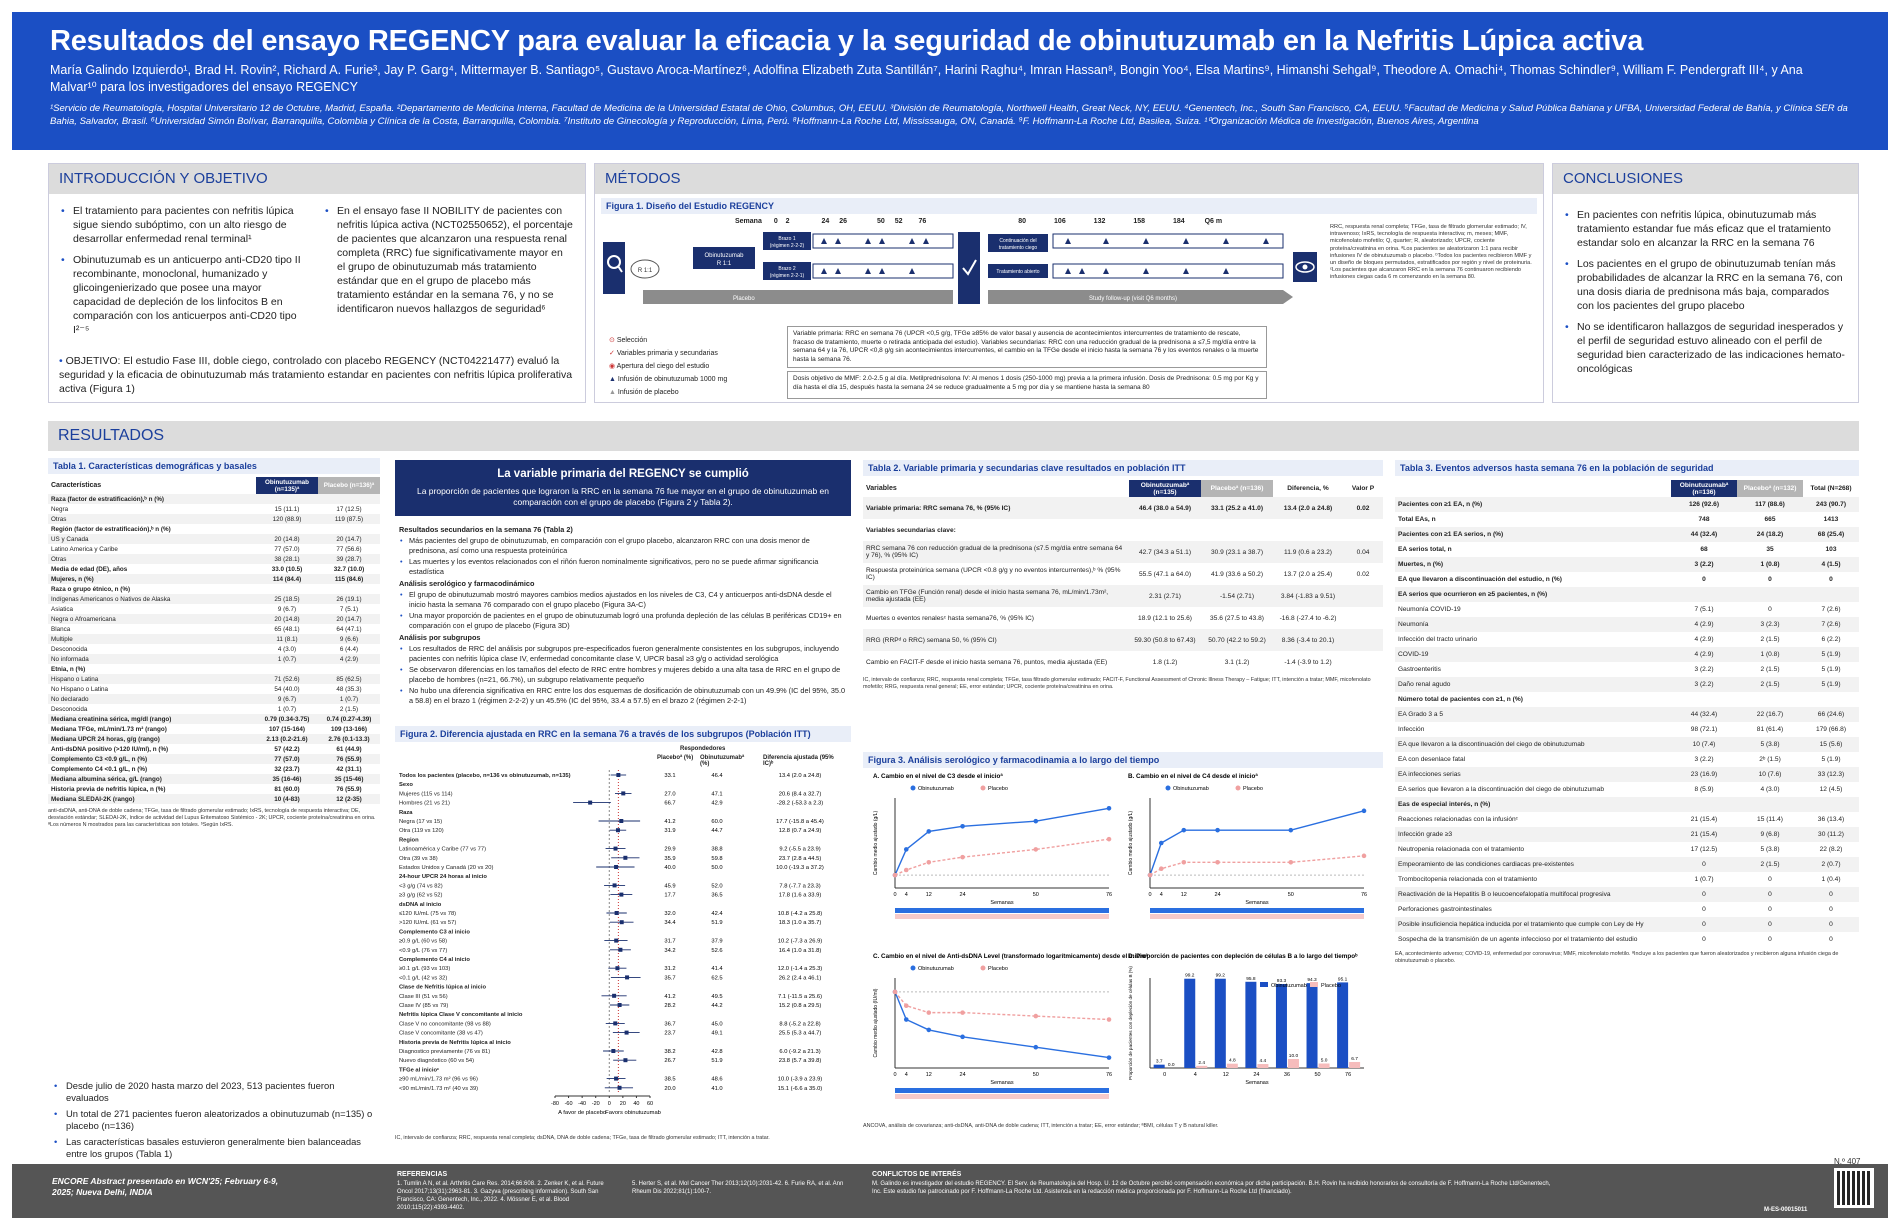 This screenshot has width=1900, height=1221. What do you see at coordinates (1257, 910) in the screenshot?
I see `chart-b-n-row-obi` at bounding box center [1257, 910].